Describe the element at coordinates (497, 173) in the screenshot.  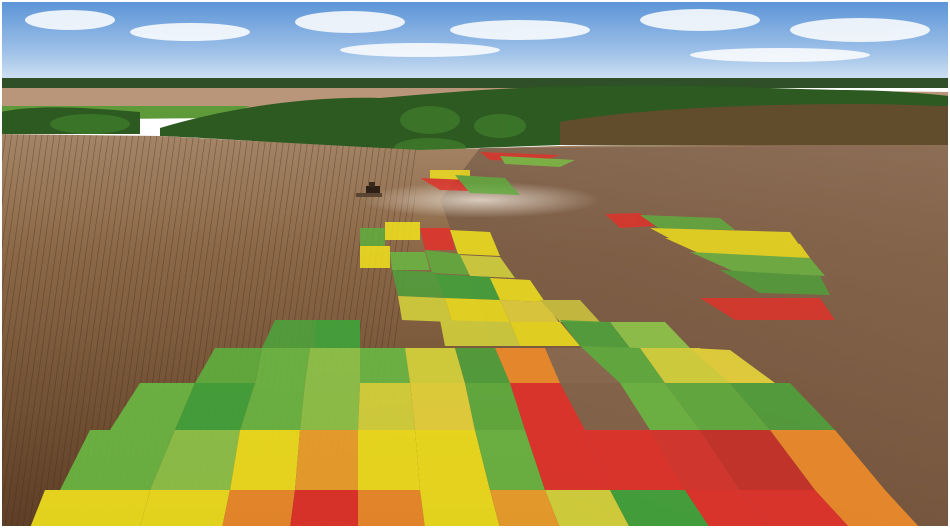
I see `zone-overlay-far` at that location.